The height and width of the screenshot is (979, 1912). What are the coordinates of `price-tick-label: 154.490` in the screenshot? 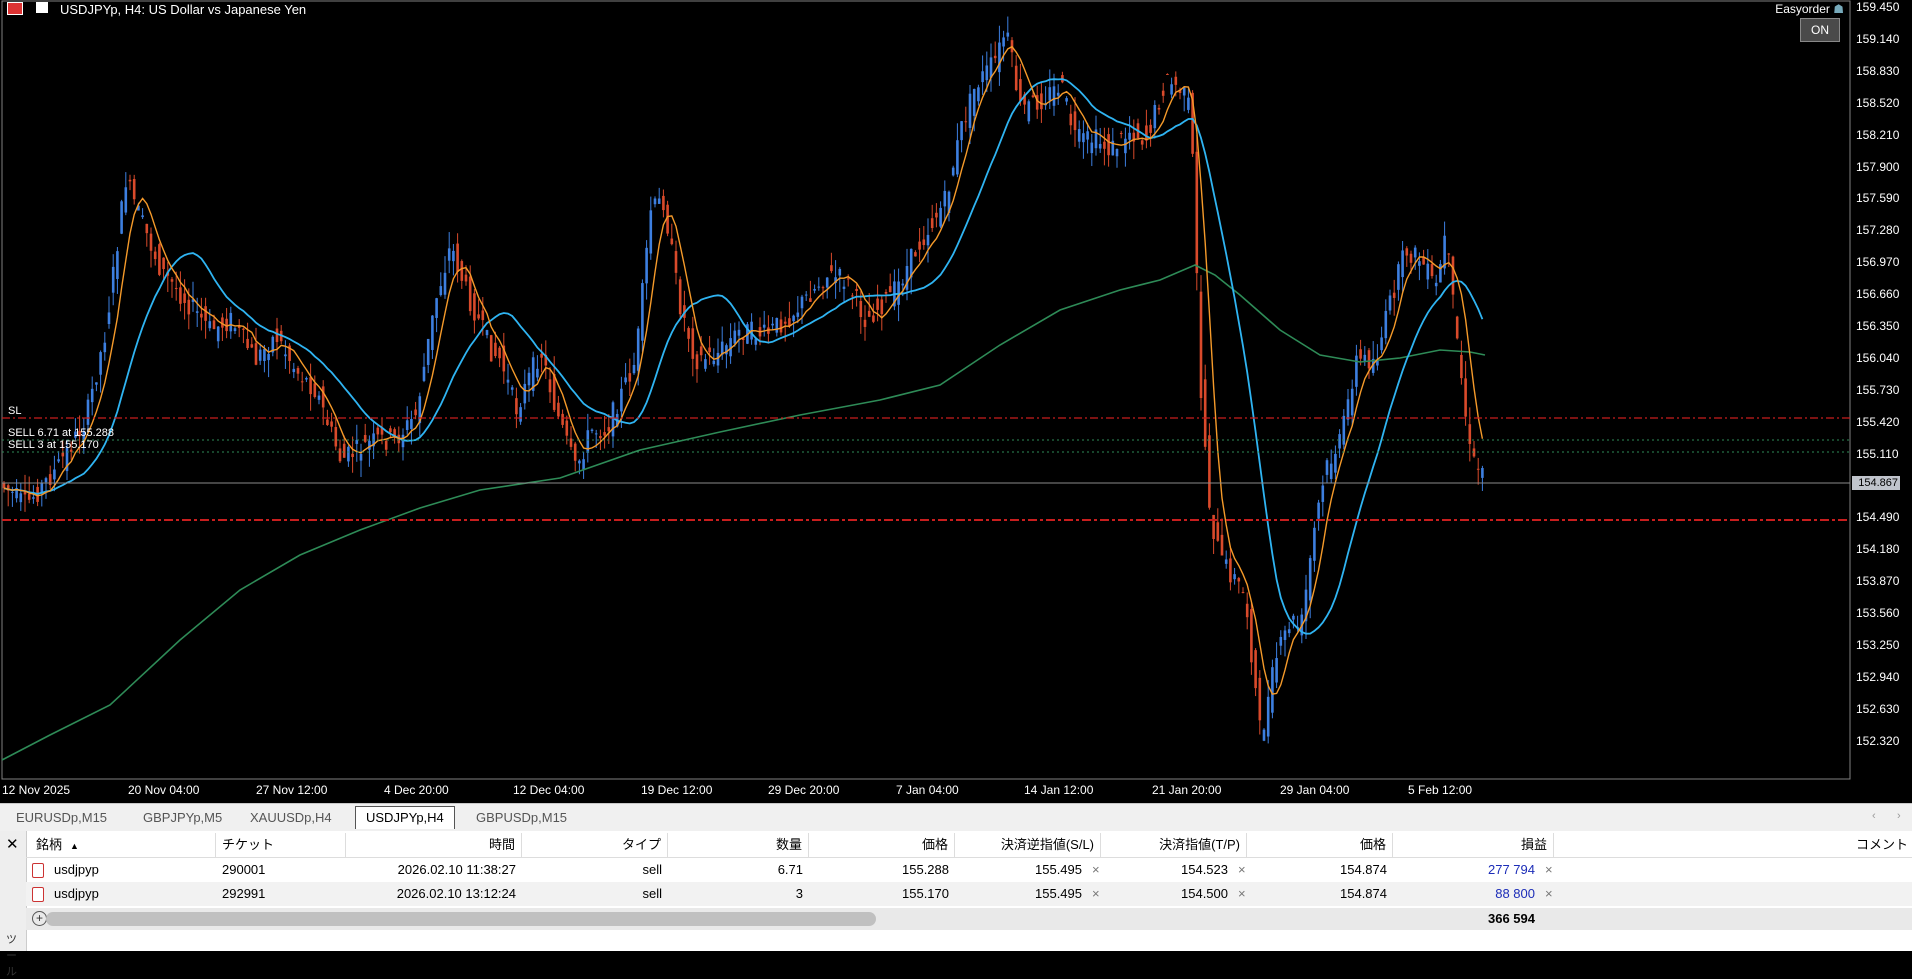 It's located at (1878, 517).